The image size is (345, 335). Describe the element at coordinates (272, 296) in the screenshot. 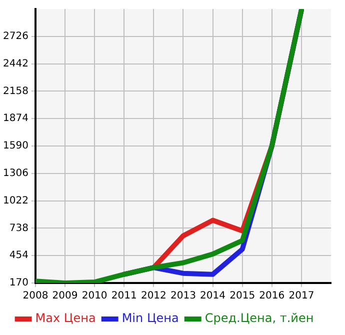

I see `x-tick-label: 2016` at that location.